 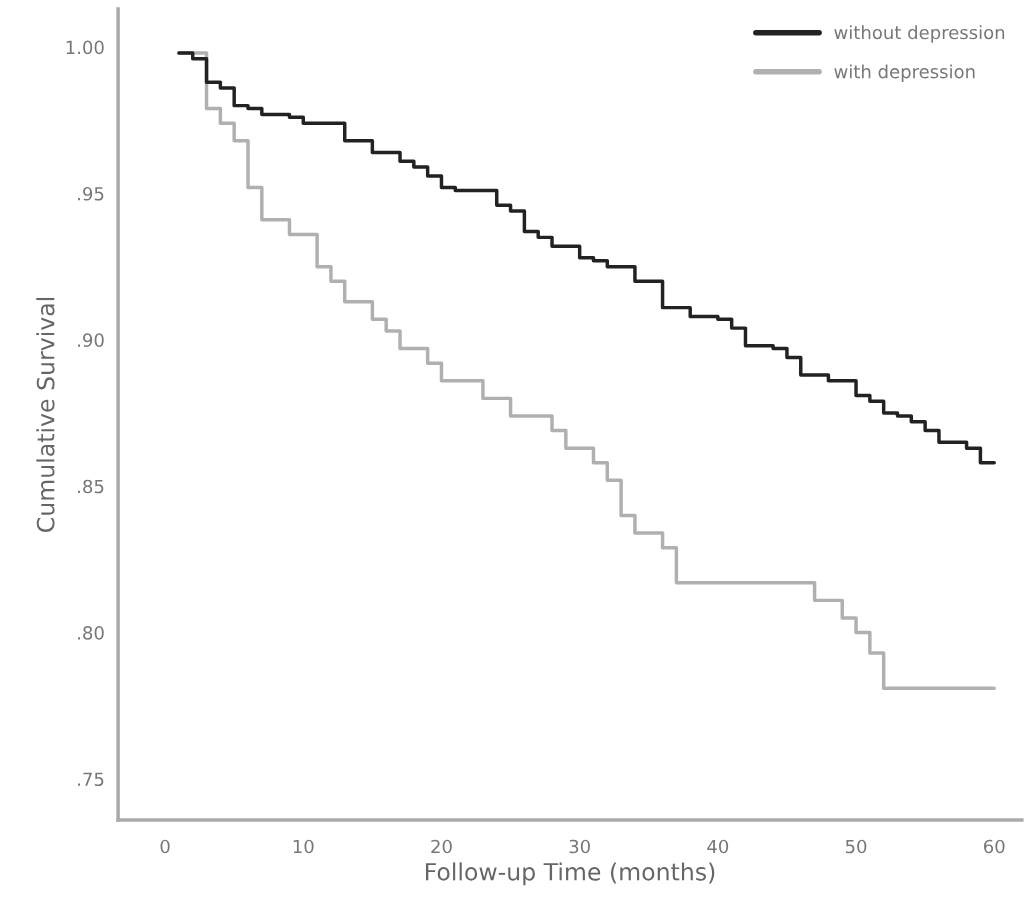 I want to click on y-axis-title: Cumulative Survival, so click(x=45, y=414).